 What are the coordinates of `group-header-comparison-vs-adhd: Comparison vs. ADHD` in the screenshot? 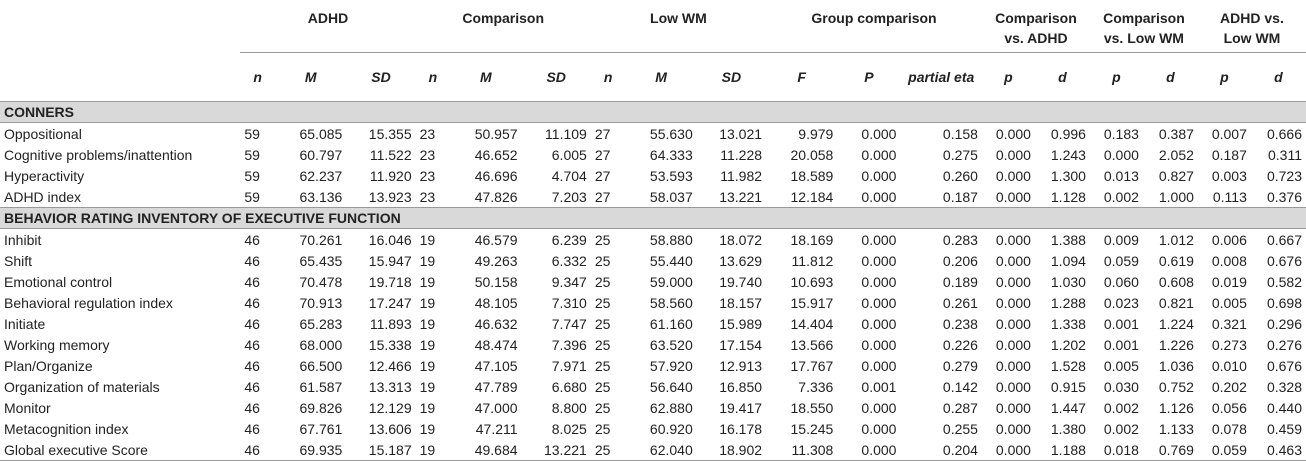 It's located at (1035, 26).